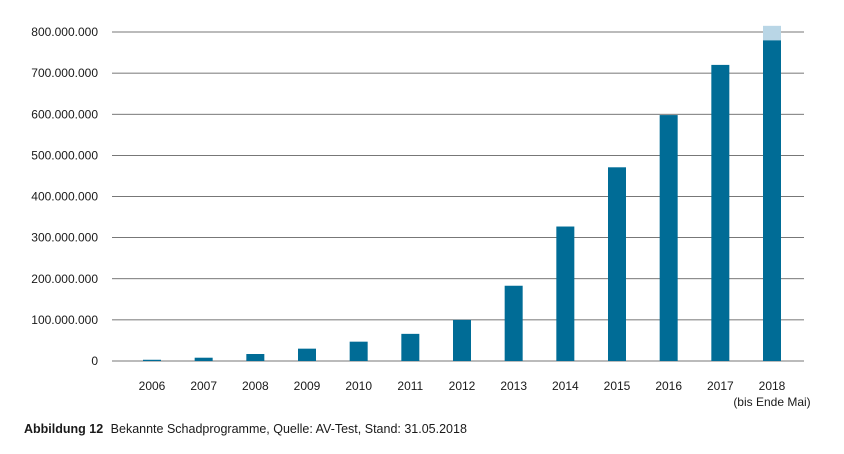 This screenshot has width=844, height=454. I want to click on x-tick-label: 2010, so click(358, 386).